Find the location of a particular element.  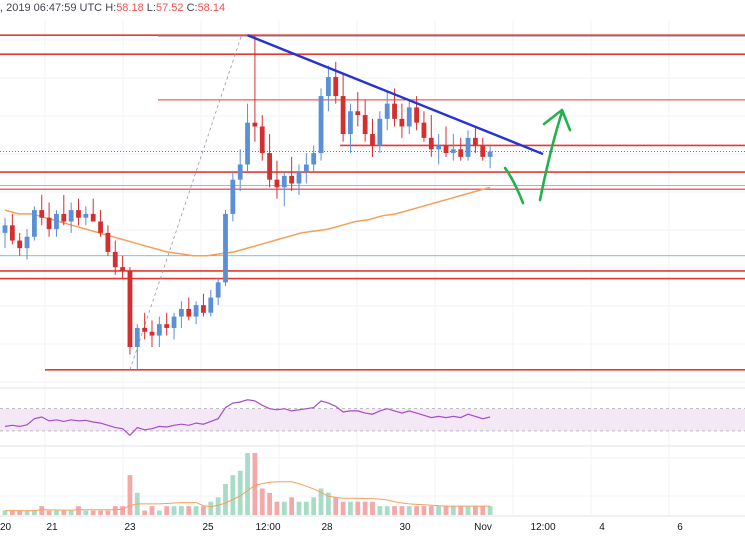

volume-ma-line is located at coordinates (248, 496).